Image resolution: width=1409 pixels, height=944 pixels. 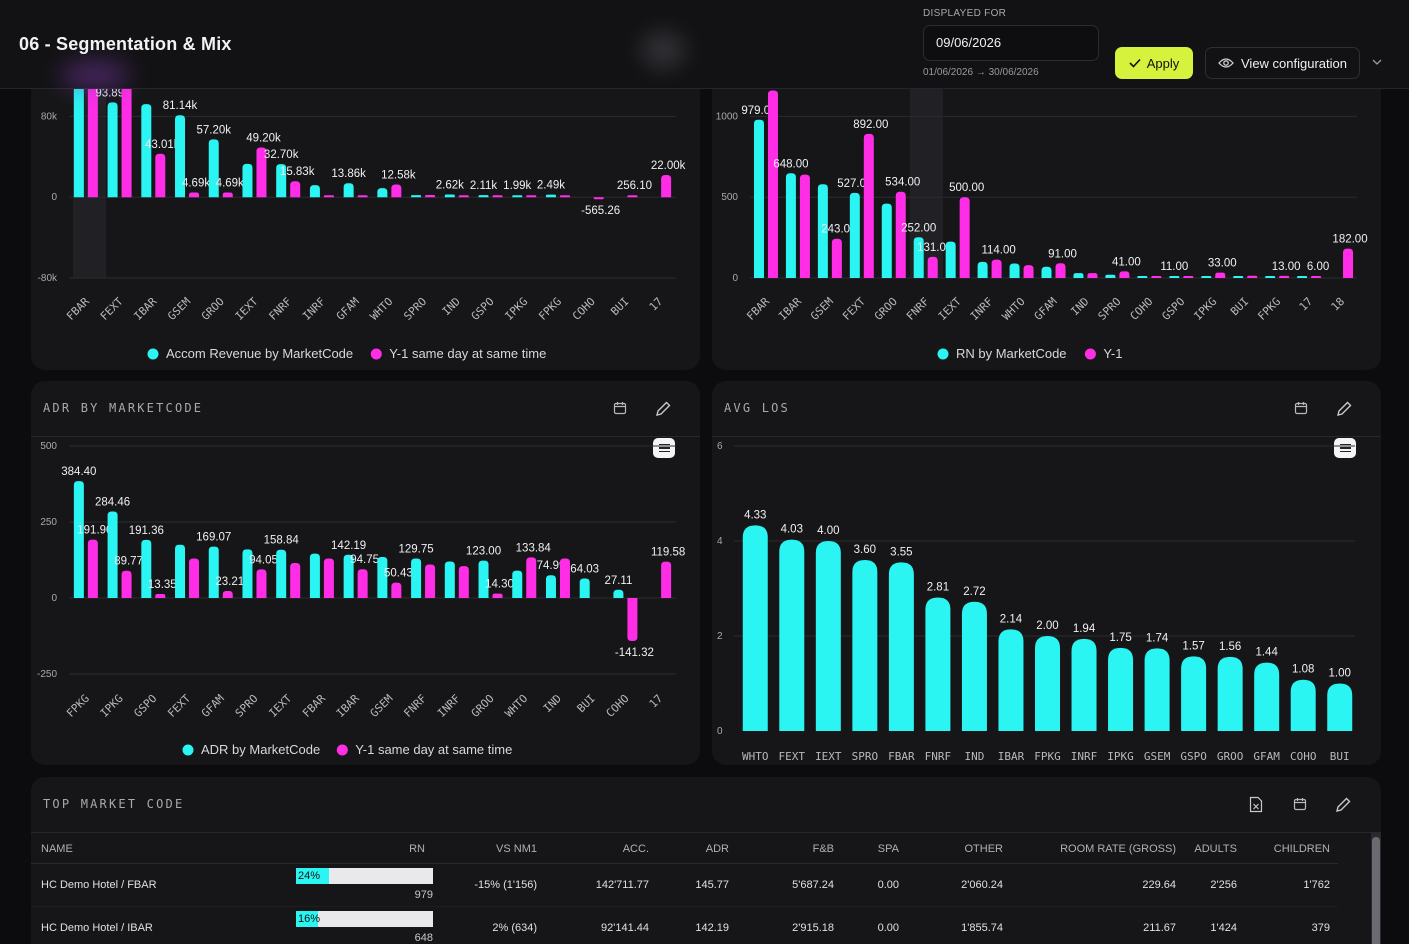 What do you see at coordinates (146, 531) in the screenshot?
I see `data-label: 191.36` at bounding box center [146, 531].